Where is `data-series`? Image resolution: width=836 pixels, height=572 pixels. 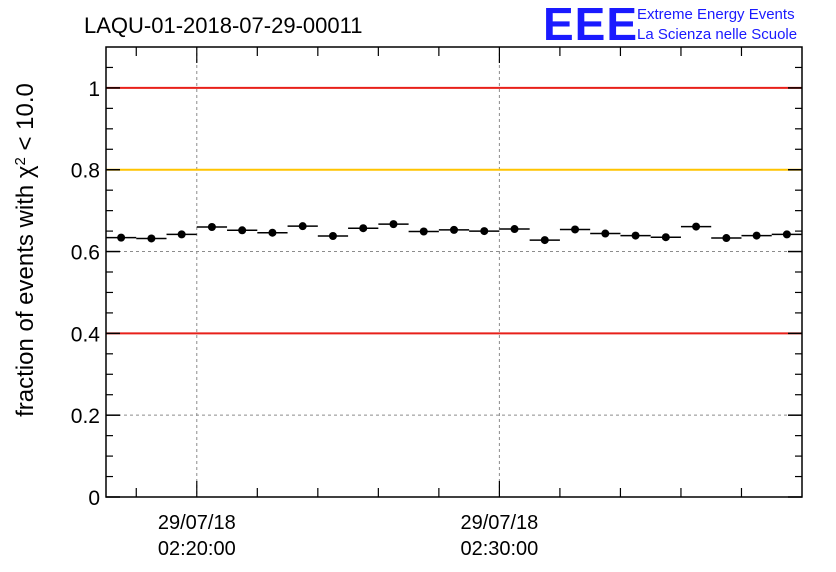
data-series is located at coordinates (454, 232).